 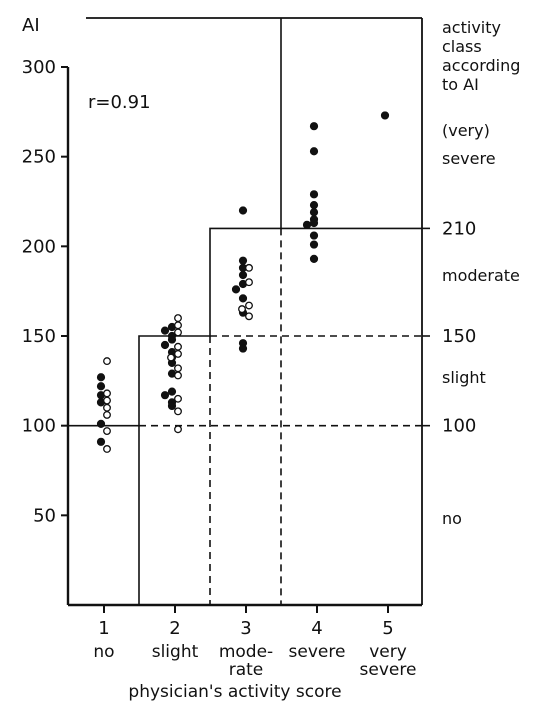 I want to click on x-category-label-5: severe, so click(x=388, y=670).